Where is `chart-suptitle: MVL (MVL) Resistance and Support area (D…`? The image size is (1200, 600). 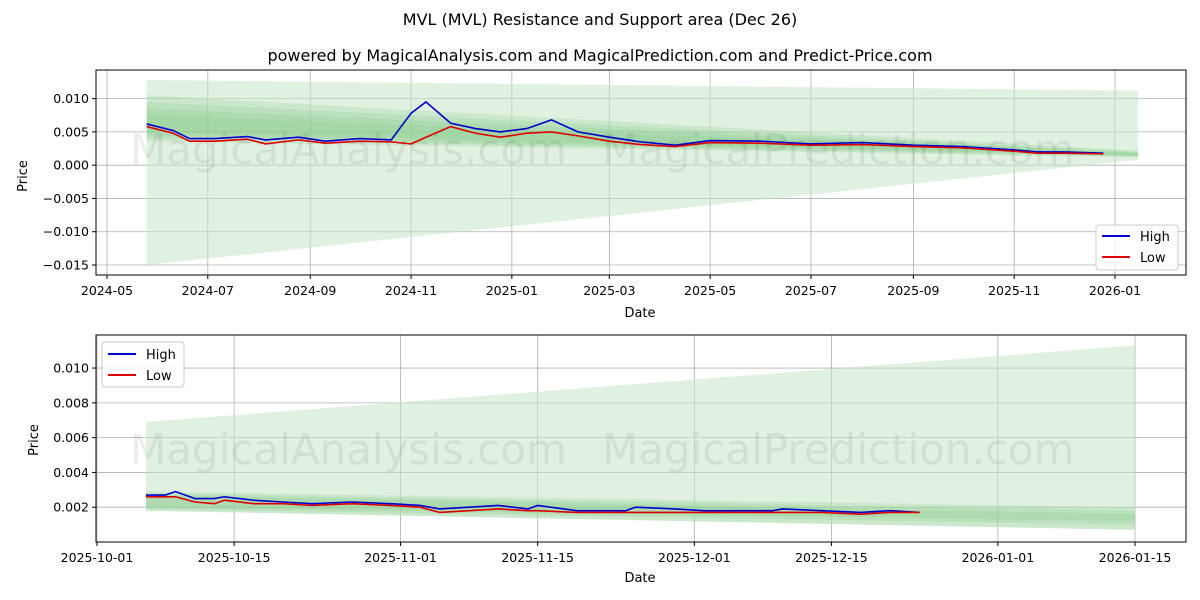
chart-suptitle: MVL (MVL) Resistance and Support area (D… is located at coordinates (600, 19).